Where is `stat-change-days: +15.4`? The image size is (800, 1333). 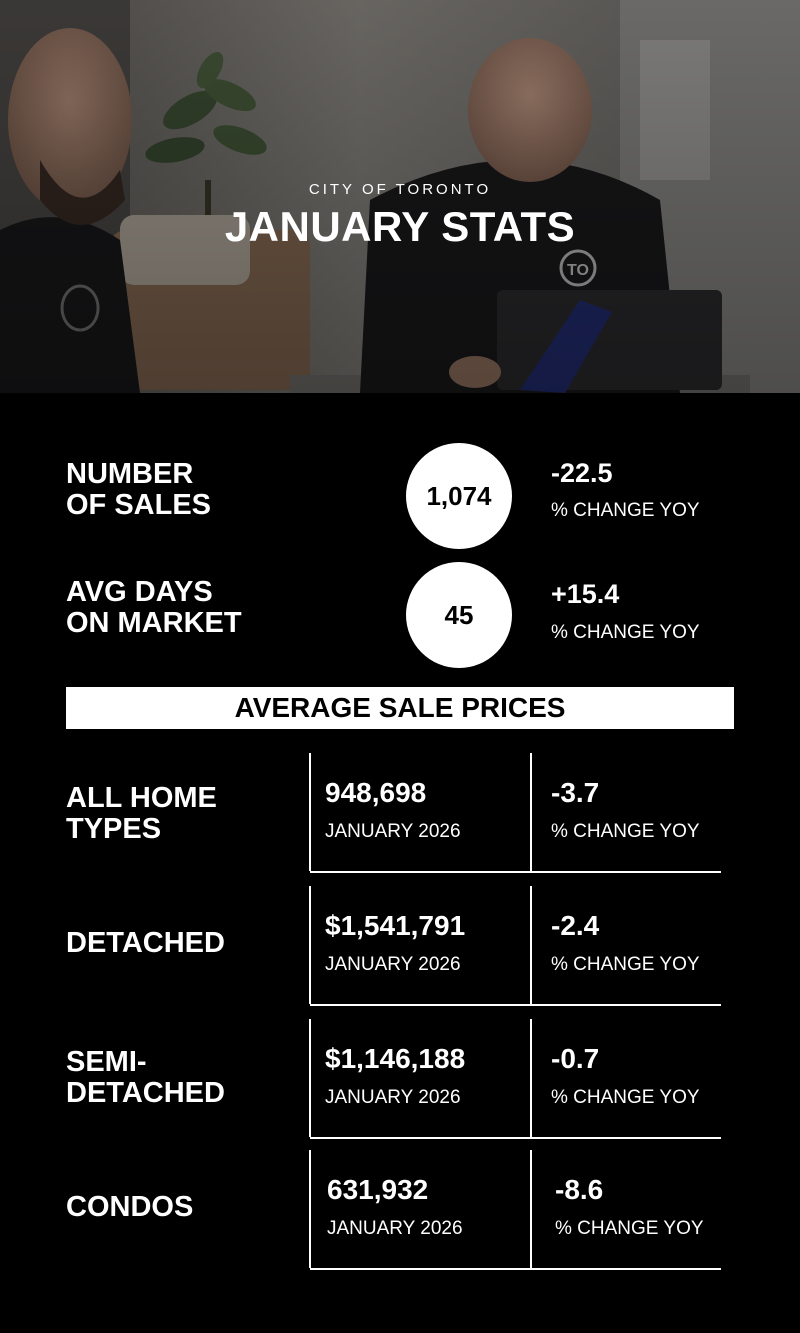 stat-change-days: +15.4 is located at coordinates (585, 594).